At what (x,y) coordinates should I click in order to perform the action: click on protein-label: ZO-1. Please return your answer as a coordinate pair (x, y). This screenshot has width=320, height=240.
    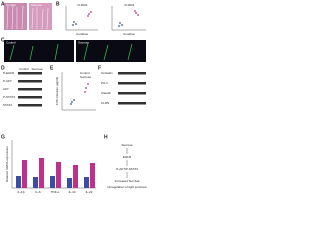
    Looking at the image, I should click on (104, 83).